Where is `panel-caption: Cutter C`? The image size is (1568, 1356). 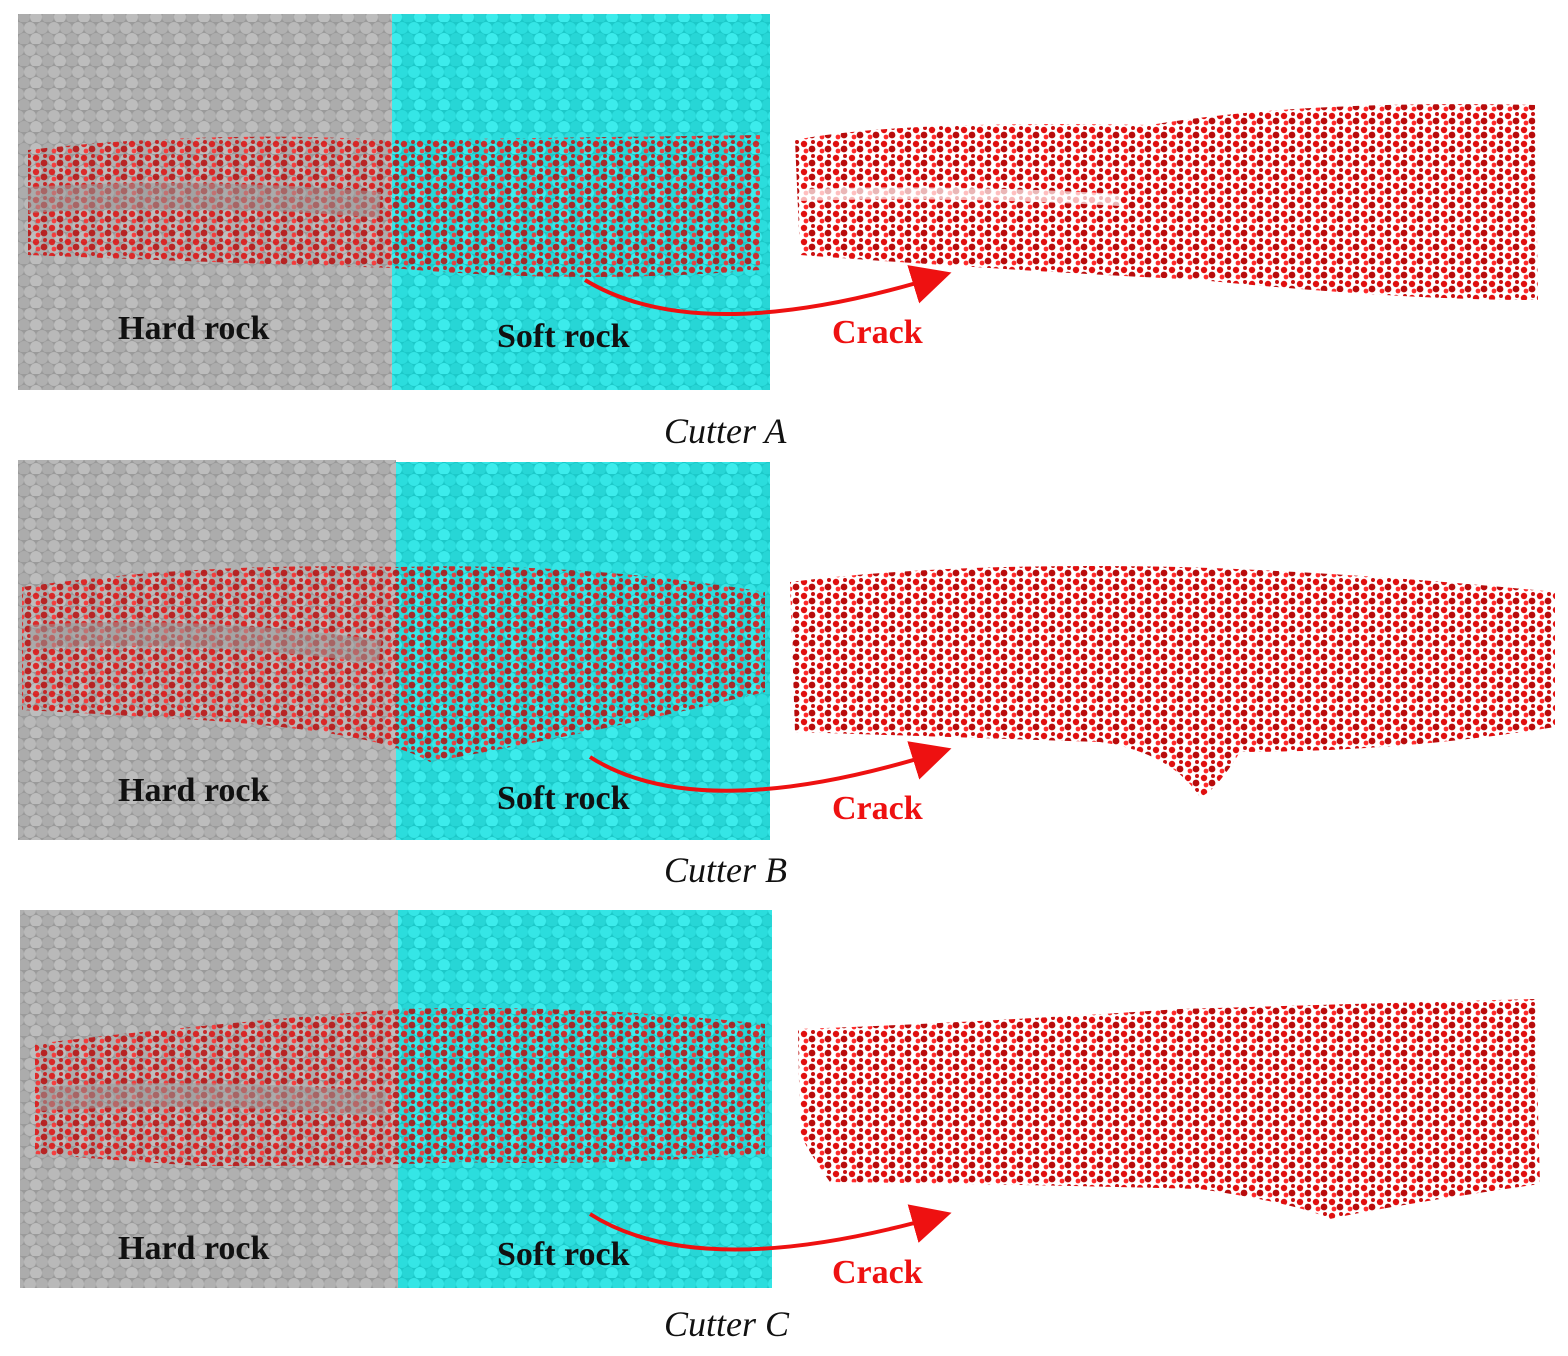
panel-caption: Cutter C is located at coordinates (727, 1324).